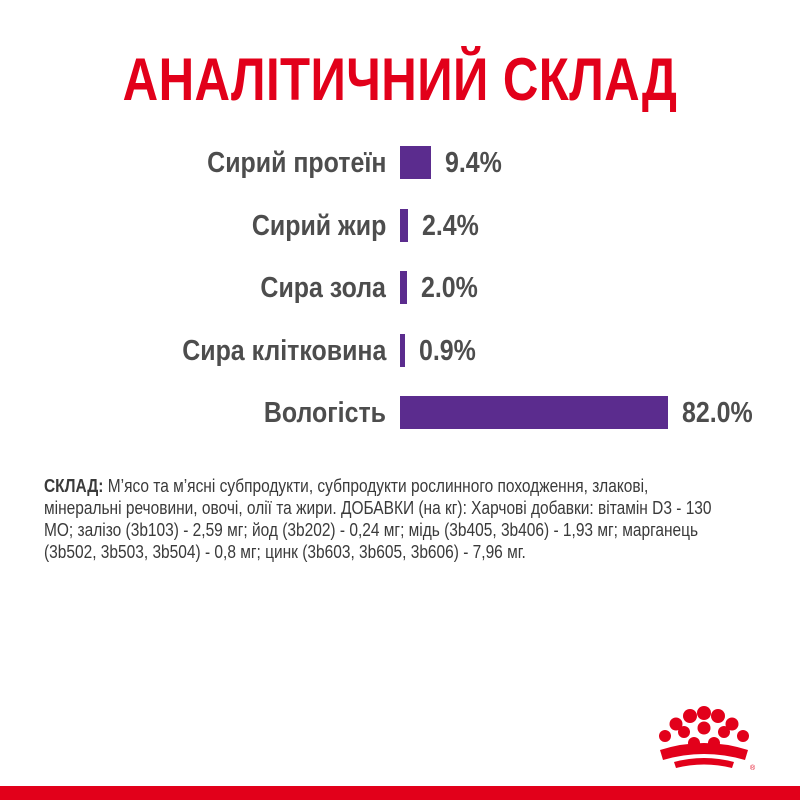 This screenshot has width=800, height=800. I want to click on bottom-red-strip, so click(400, 793).